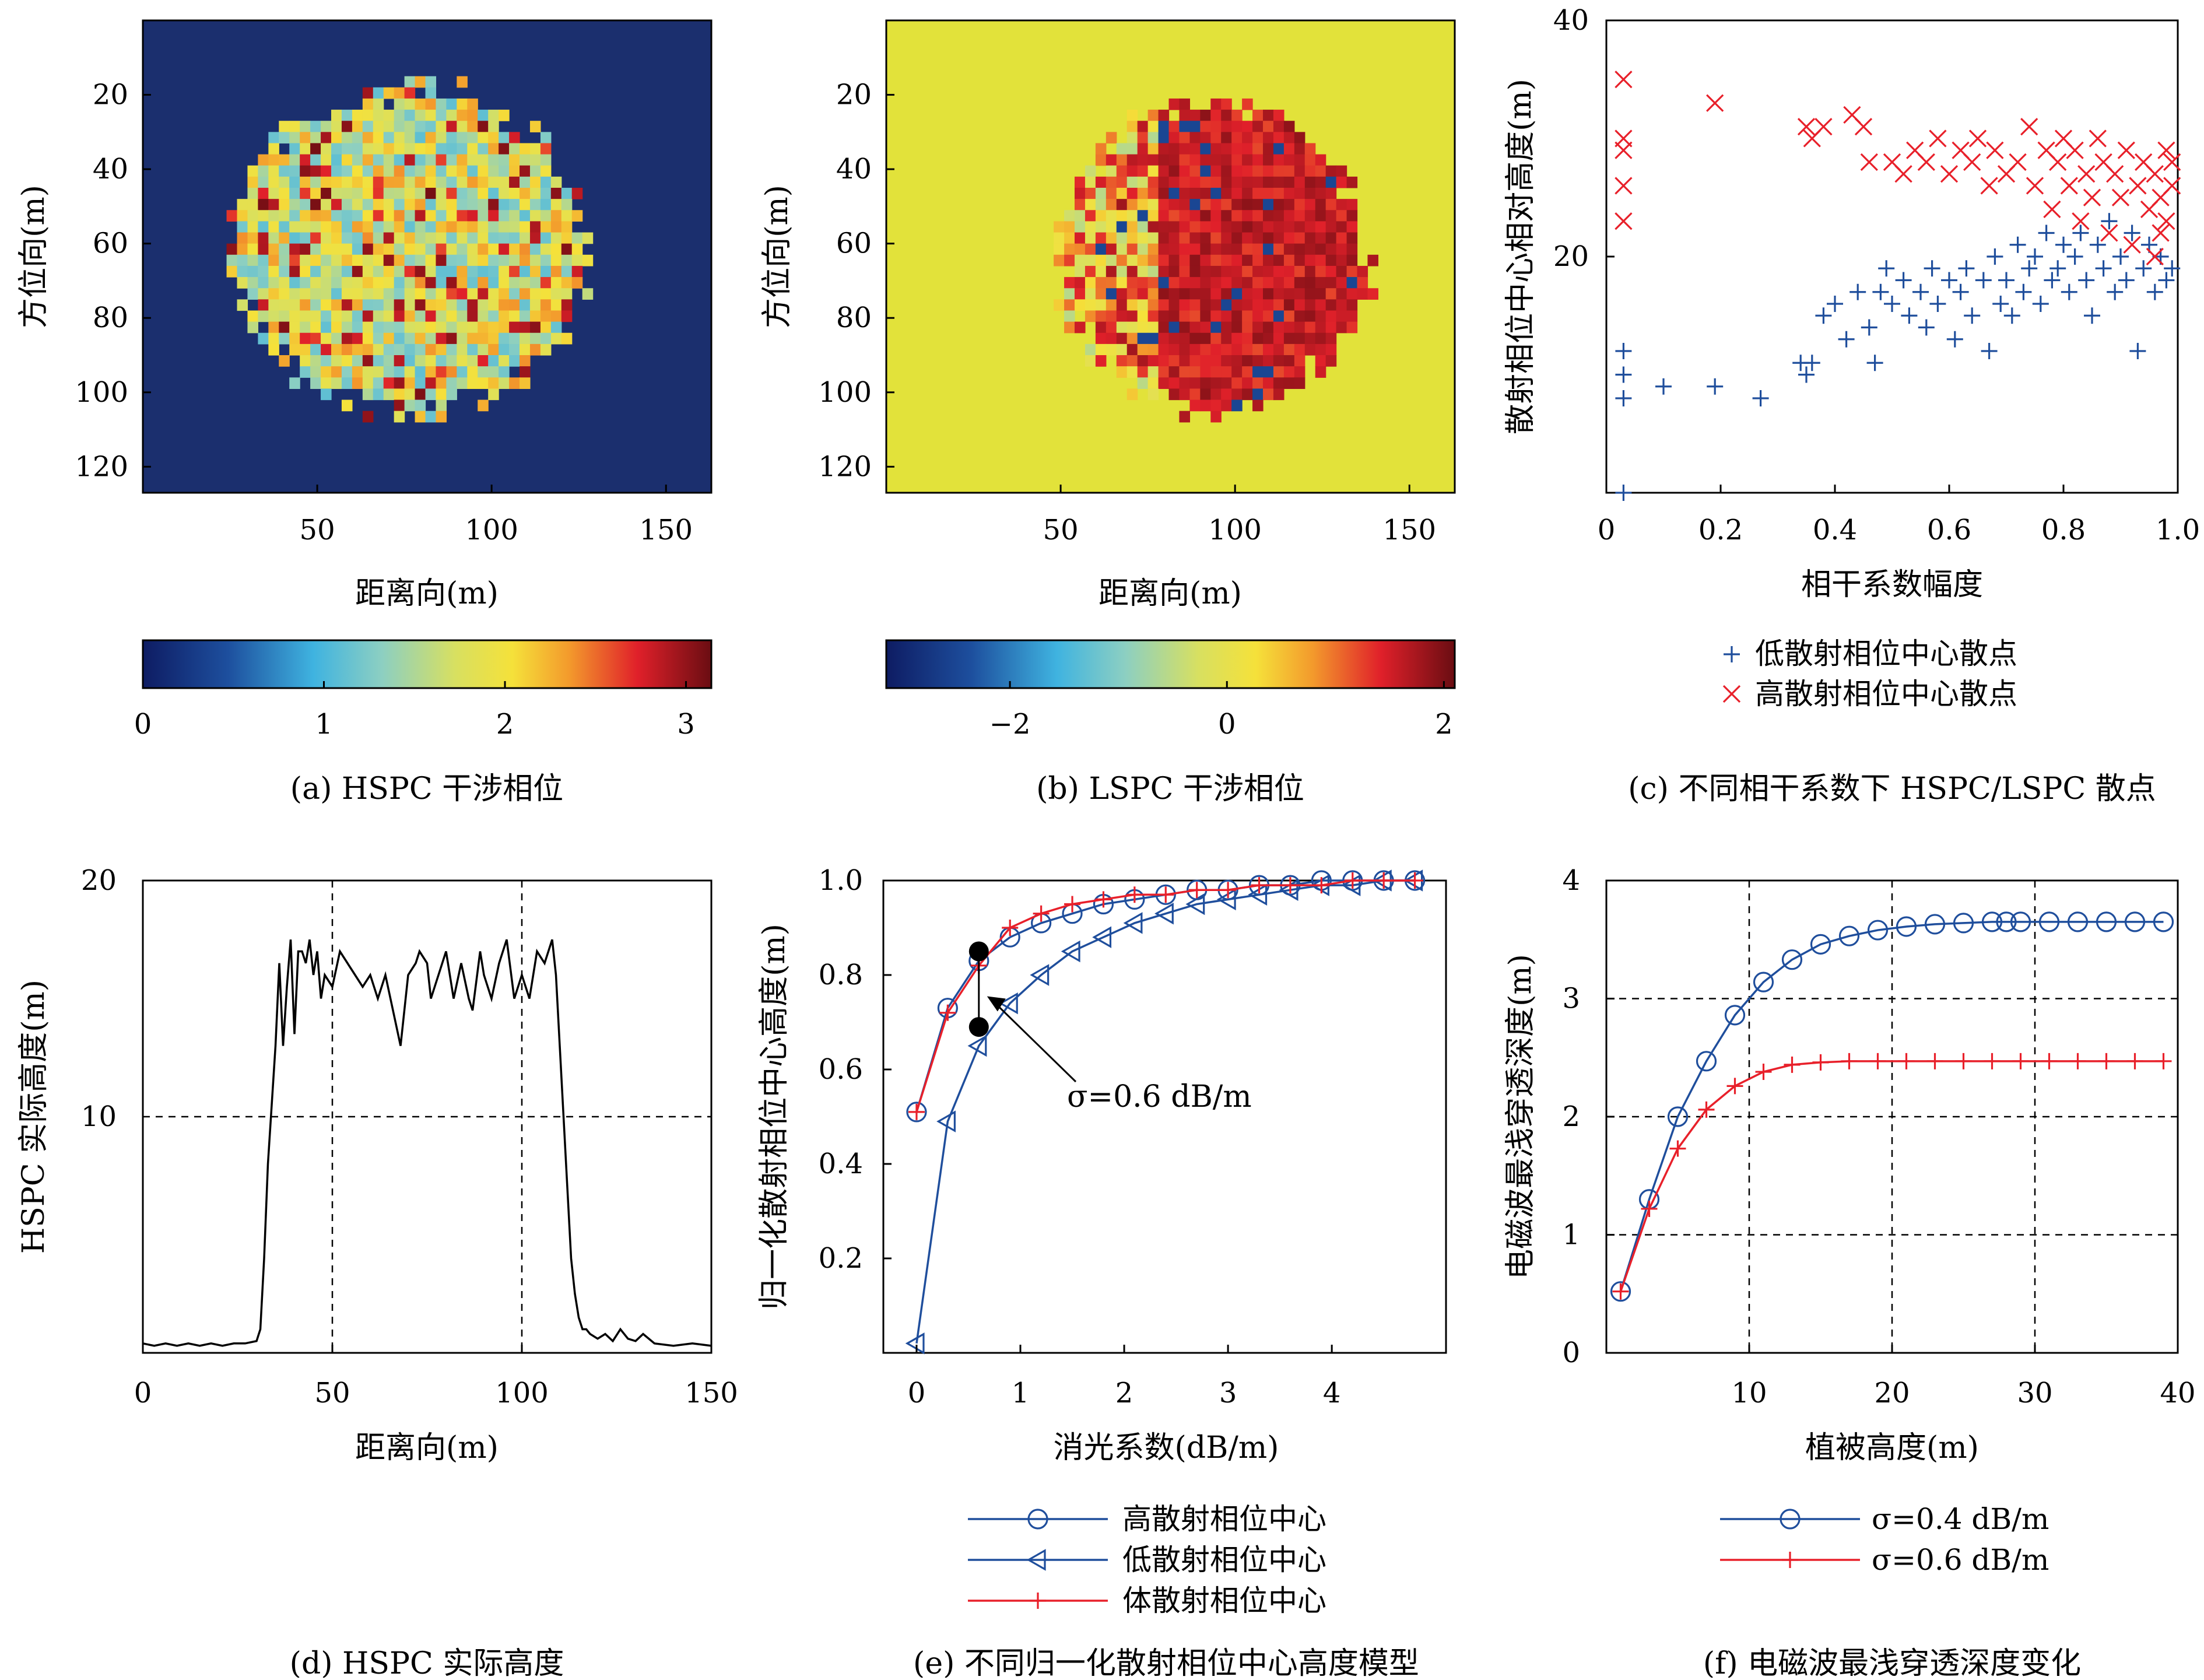 Image resolution: width=2204 pixels, height=1680 pixels. What do you see at coordinates (978, 1027) in the screenshot?
I see `annotation-dot-low` at bounding box center [978, 1027].